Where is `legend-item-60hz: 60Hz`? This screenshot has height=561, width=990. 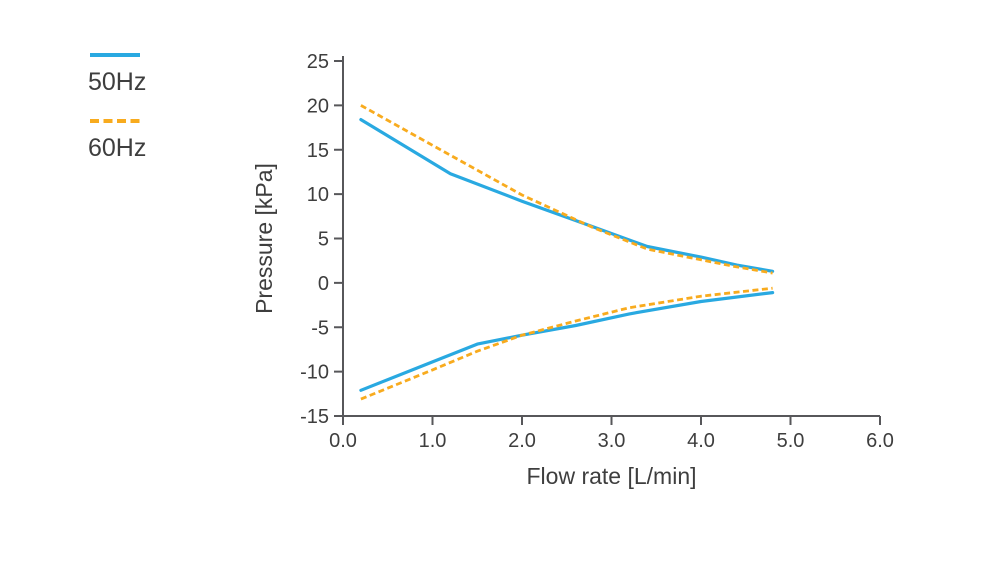
legend-item-60hz: 60Hz is located at coordinates (117, 140).